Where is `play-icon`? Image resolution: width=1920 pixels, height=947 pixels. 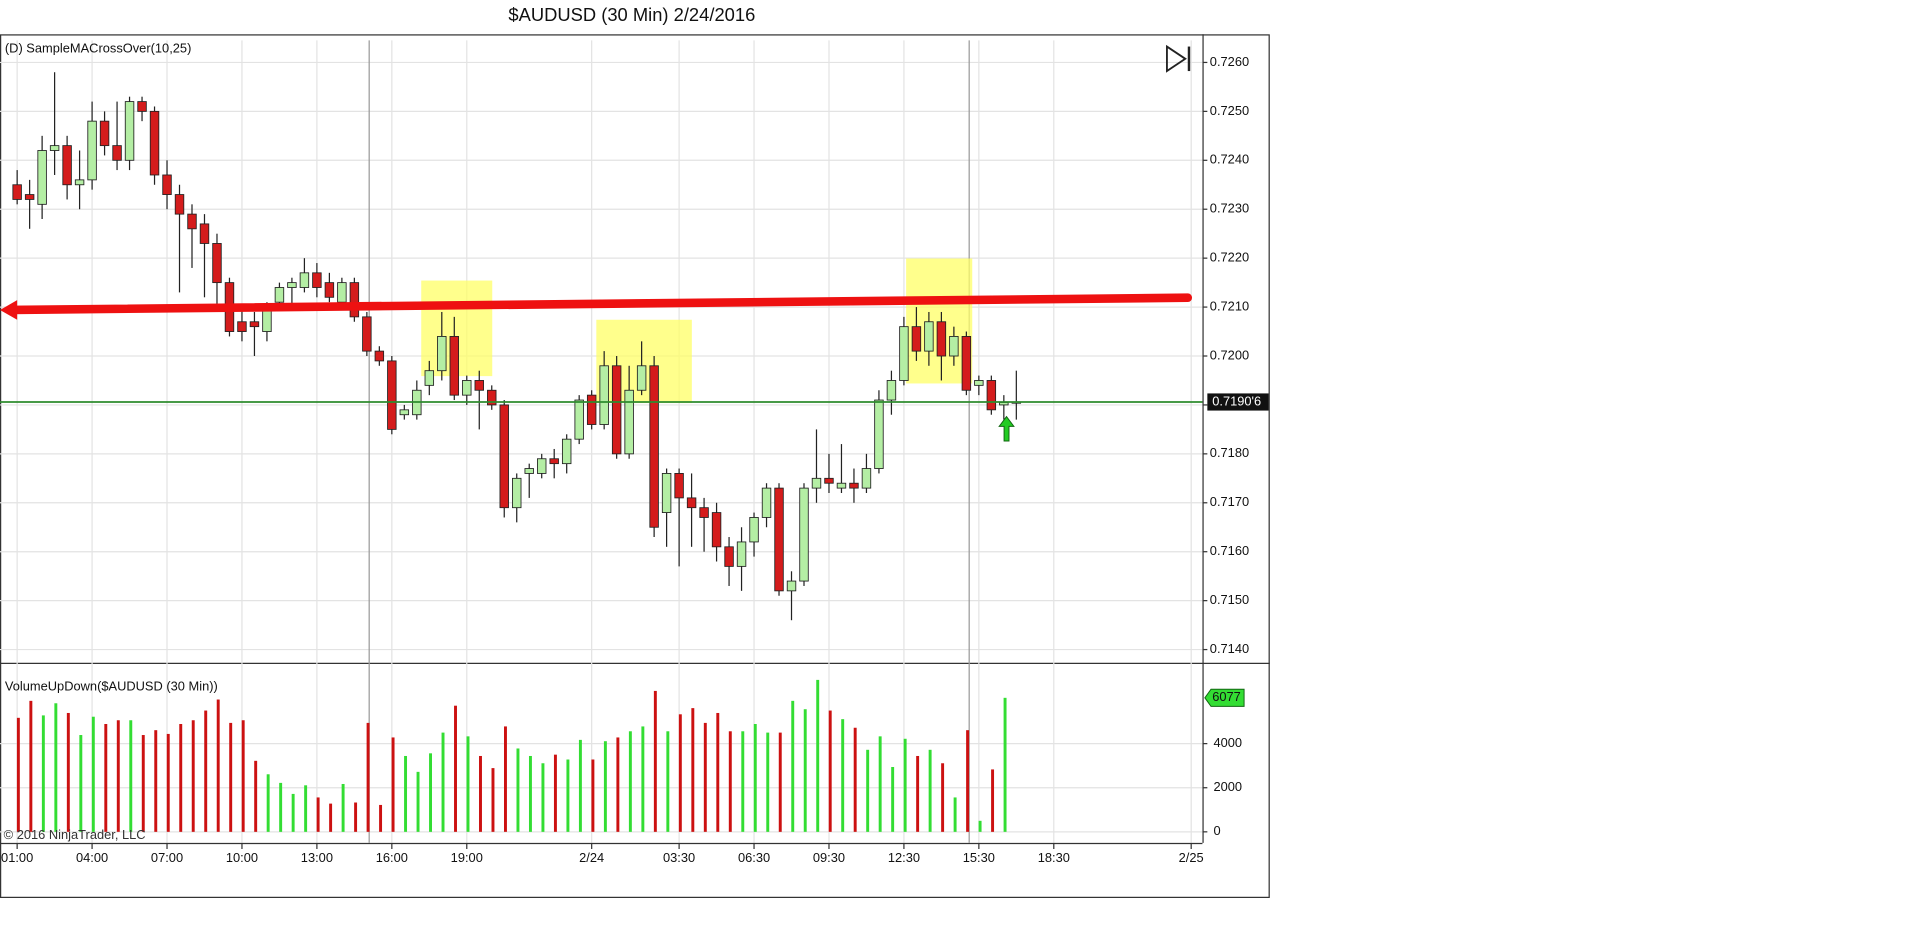
play-icon is located at coordinates (1178, 58).